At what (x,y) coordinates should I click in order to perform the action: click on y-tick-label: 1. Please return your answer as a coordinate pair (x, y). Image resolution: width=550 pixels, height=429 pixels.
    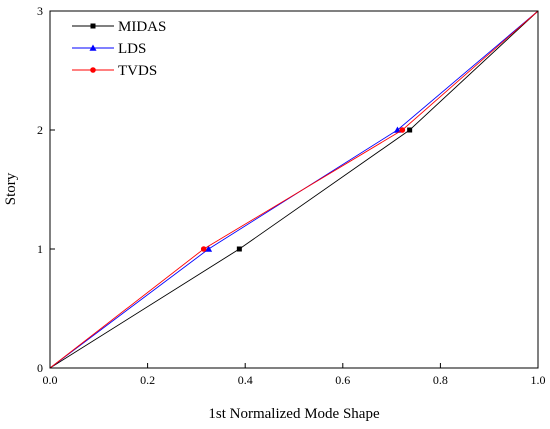
    Looking at the image, I should click on (40, 249).